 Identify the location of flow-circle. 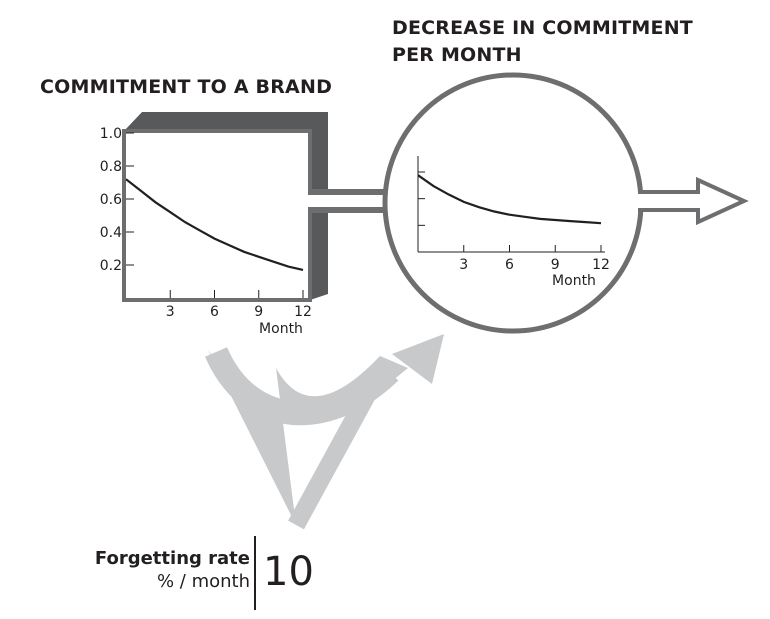
(513, 203).